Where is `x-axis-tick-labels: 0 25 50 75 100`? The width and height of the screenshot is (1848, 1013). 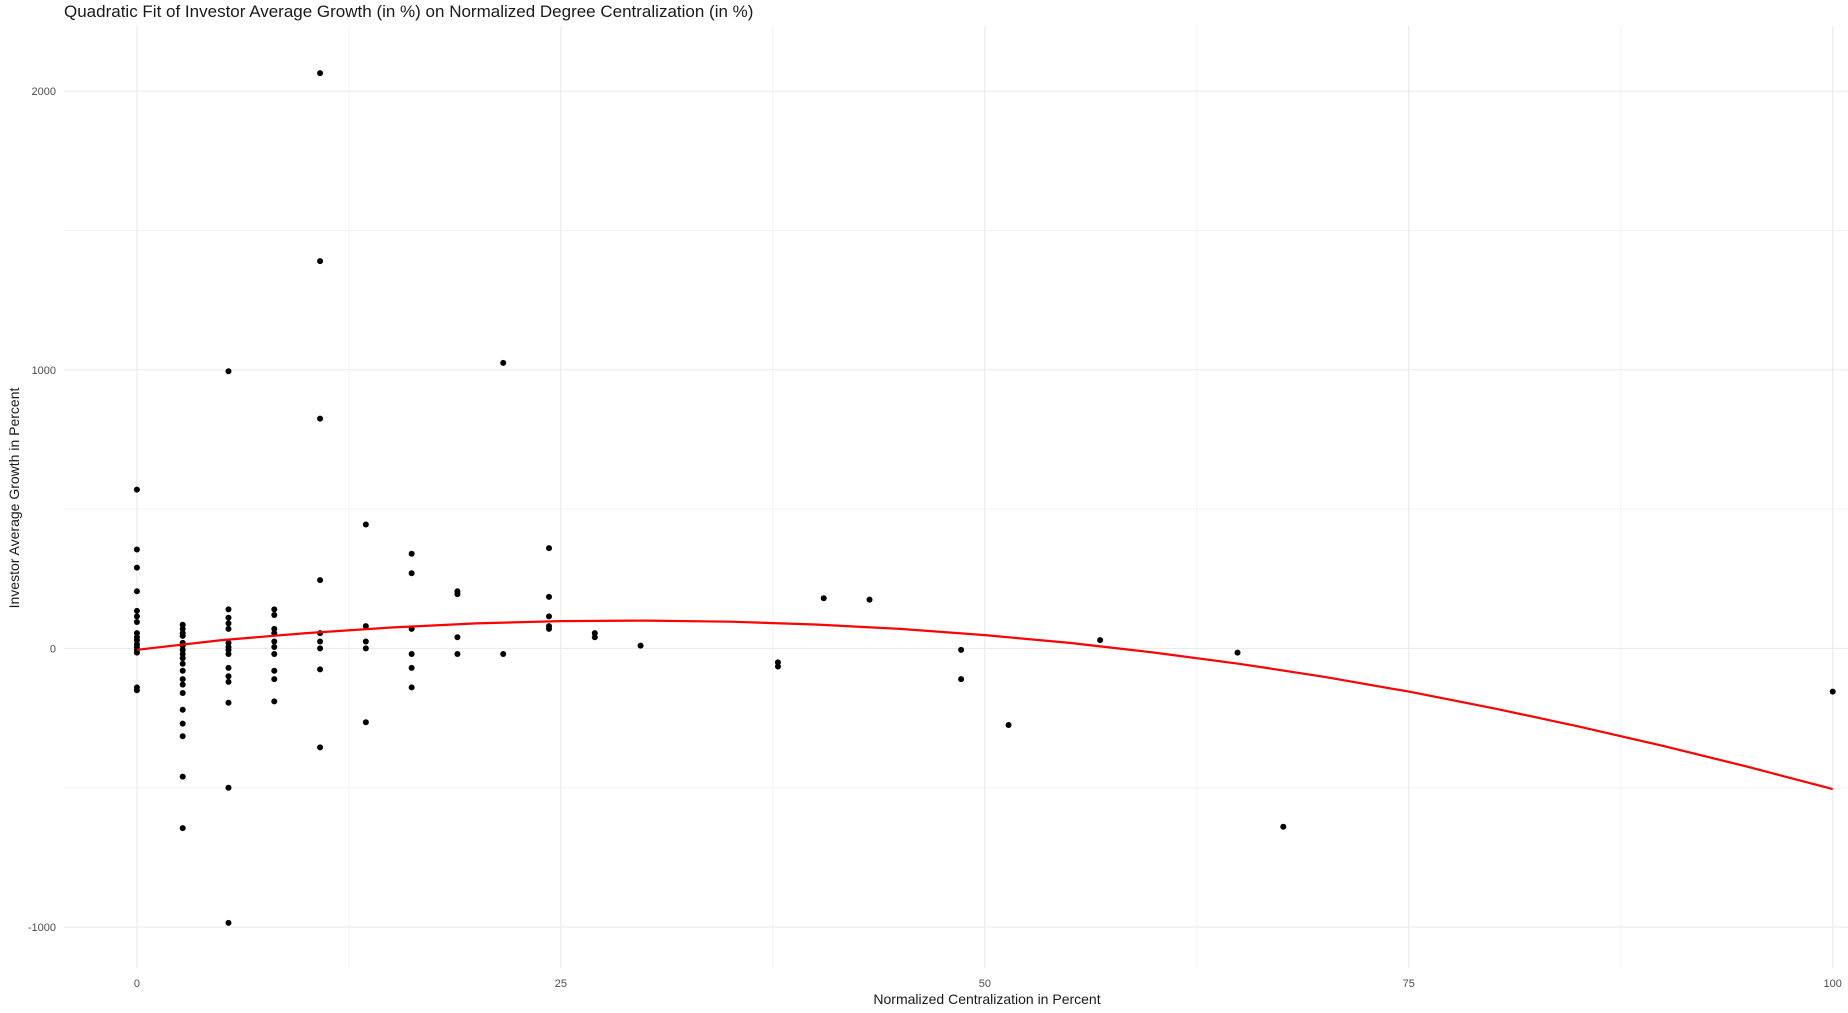 x-axis-tick-labels: 0 25 50 75 100 is located at coordinates (988, 984).